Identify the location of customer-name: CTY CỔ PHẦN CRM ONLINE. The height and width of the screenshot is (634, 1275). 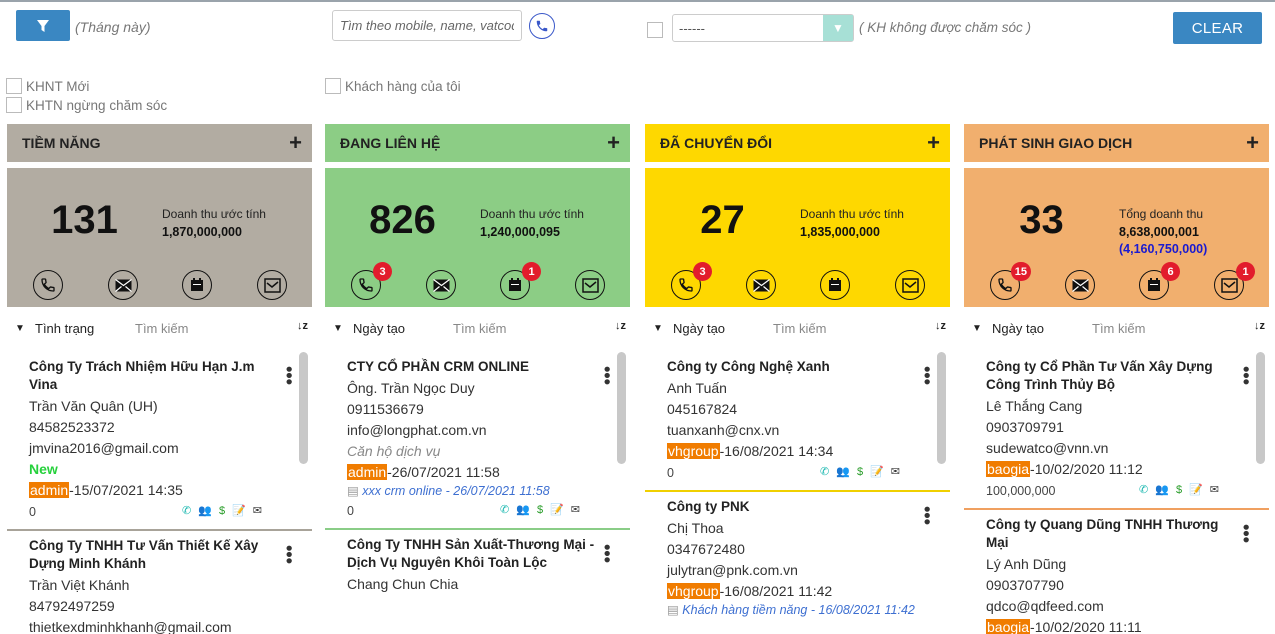
(438, 366).